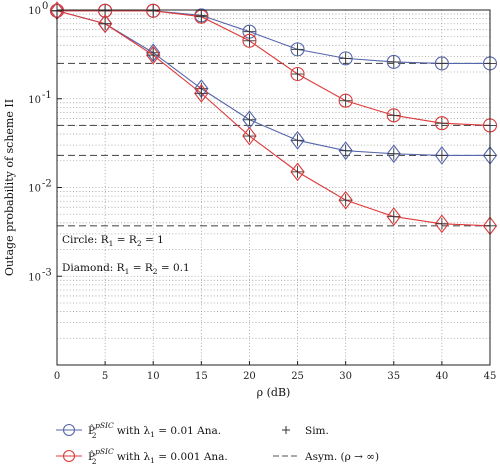  Describe the element at coordinates (47, 95) in the screenshot. I see `y-tick-exponent: -1` at that location.